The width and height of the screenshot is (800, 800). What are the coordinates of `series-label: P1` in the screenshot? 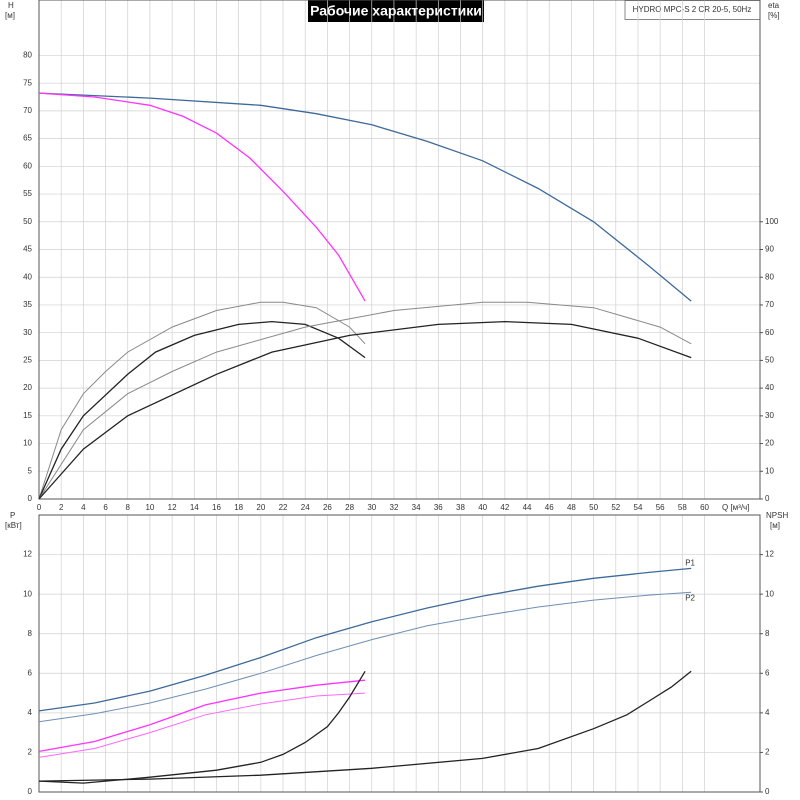 It's located at (690, 563).